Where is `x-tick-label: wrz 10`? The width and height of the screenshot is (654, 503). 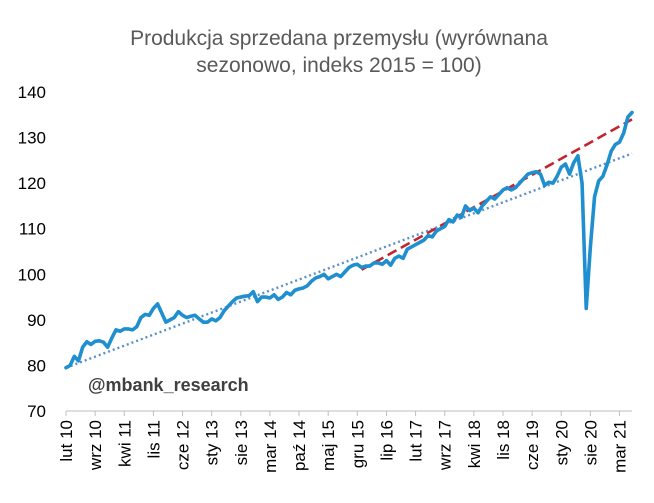
x-tick-label: wrz 10 is located at coordinates (95, 445).